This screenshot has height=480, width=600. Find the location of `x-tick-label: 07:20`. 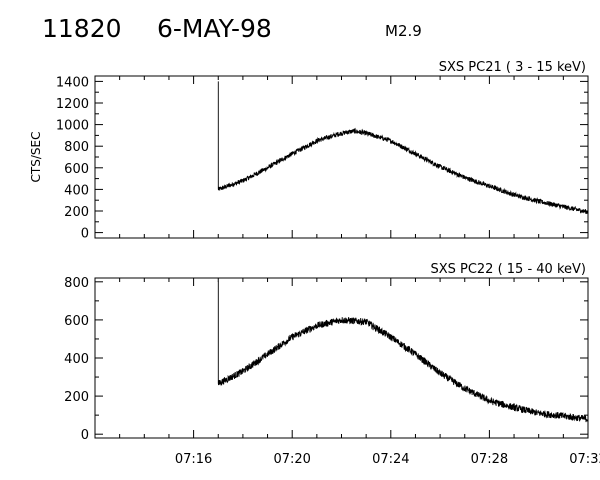

x-tick-label: 07:20 is located at coordinates (291, 459).